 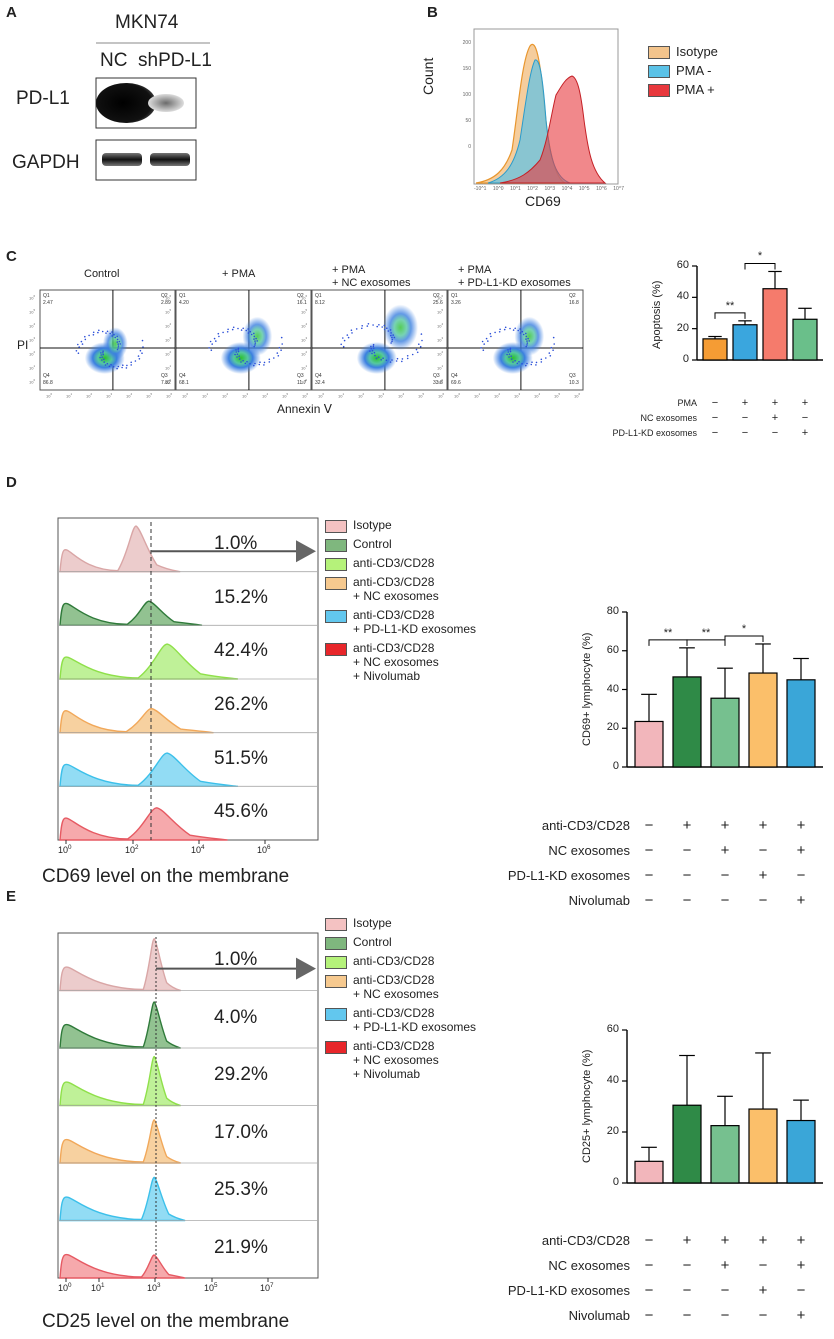 I want to click on panel-label-b: B, so click(x=432, y=12).